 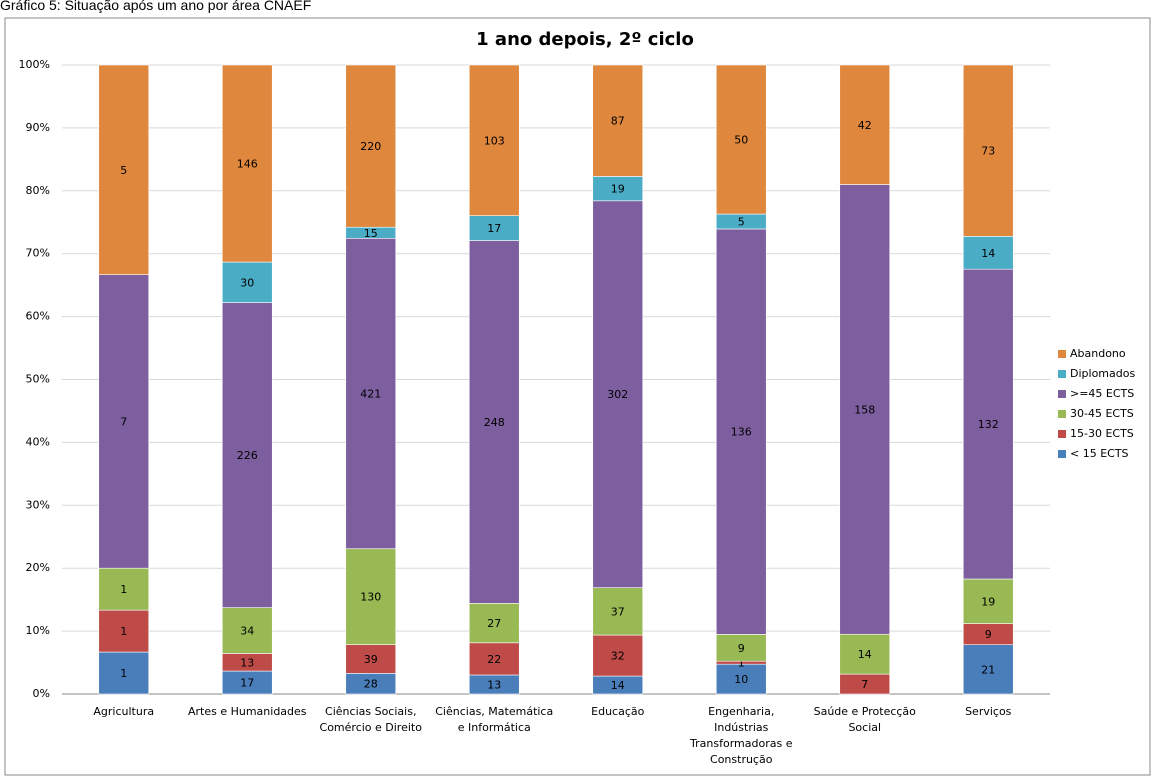 I want to click on data-label: 302, so click(x=617, y=394).